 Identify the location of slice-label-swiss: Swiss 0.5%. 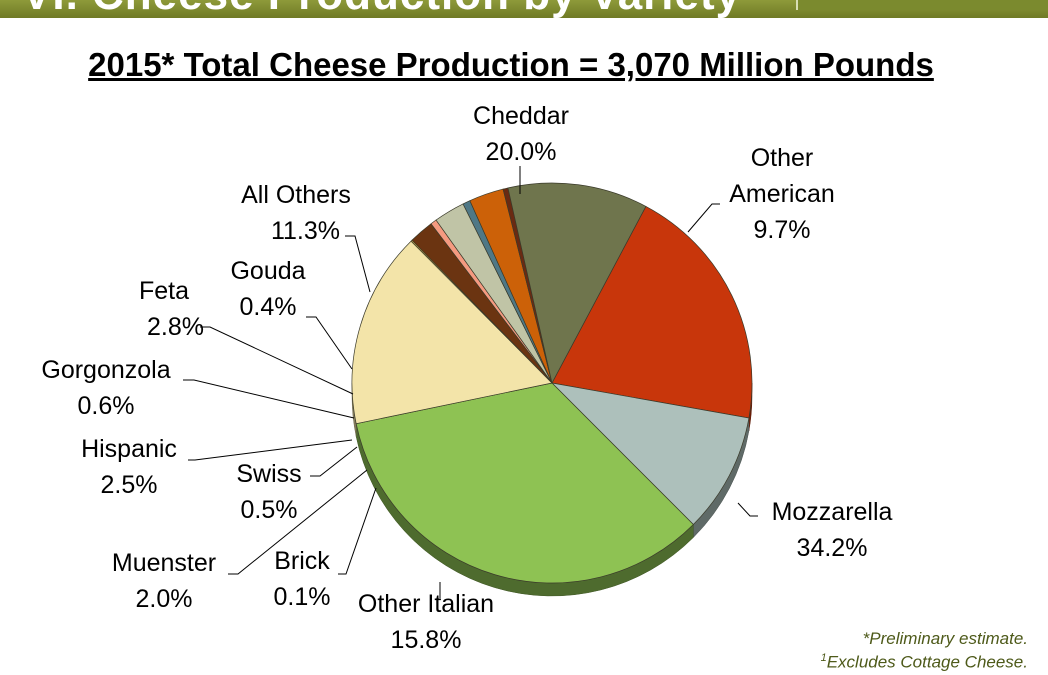
(269, 492).